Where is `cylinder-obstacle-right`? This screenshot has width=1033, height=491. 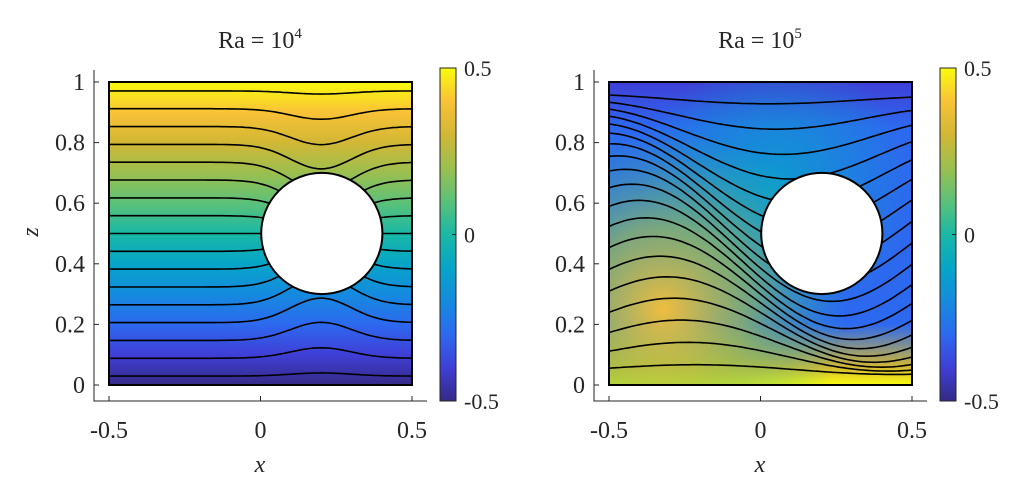
cylinder-obstacle-right is located at coordinates (822, 233).